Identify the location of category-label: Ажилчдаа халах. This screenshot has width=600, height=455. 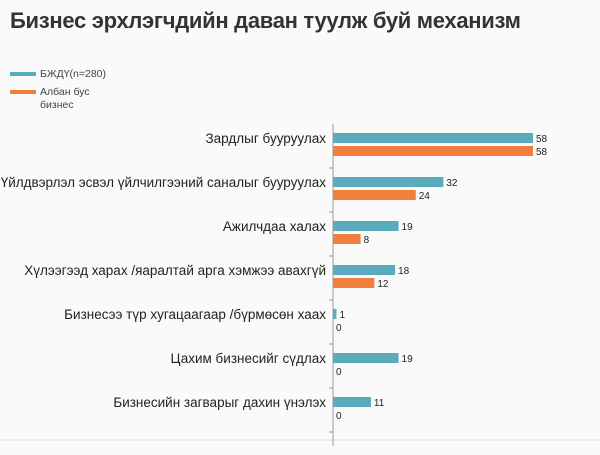
(274, 226).